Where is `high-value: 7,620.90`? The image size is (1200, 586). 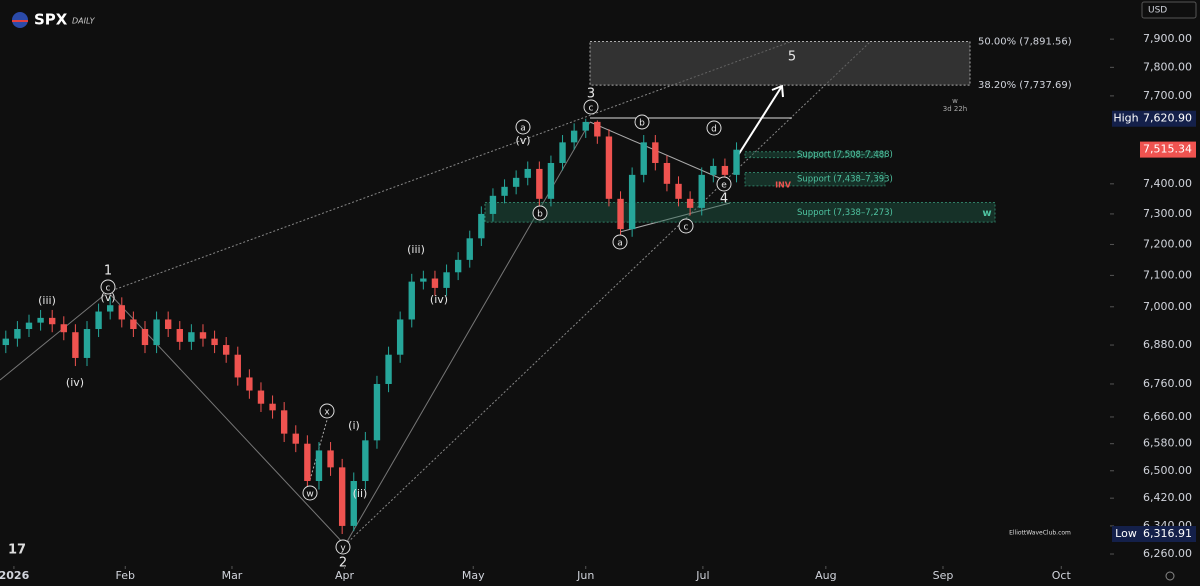 high-value: 7,620.90 is located at coordinates (1167, 118).